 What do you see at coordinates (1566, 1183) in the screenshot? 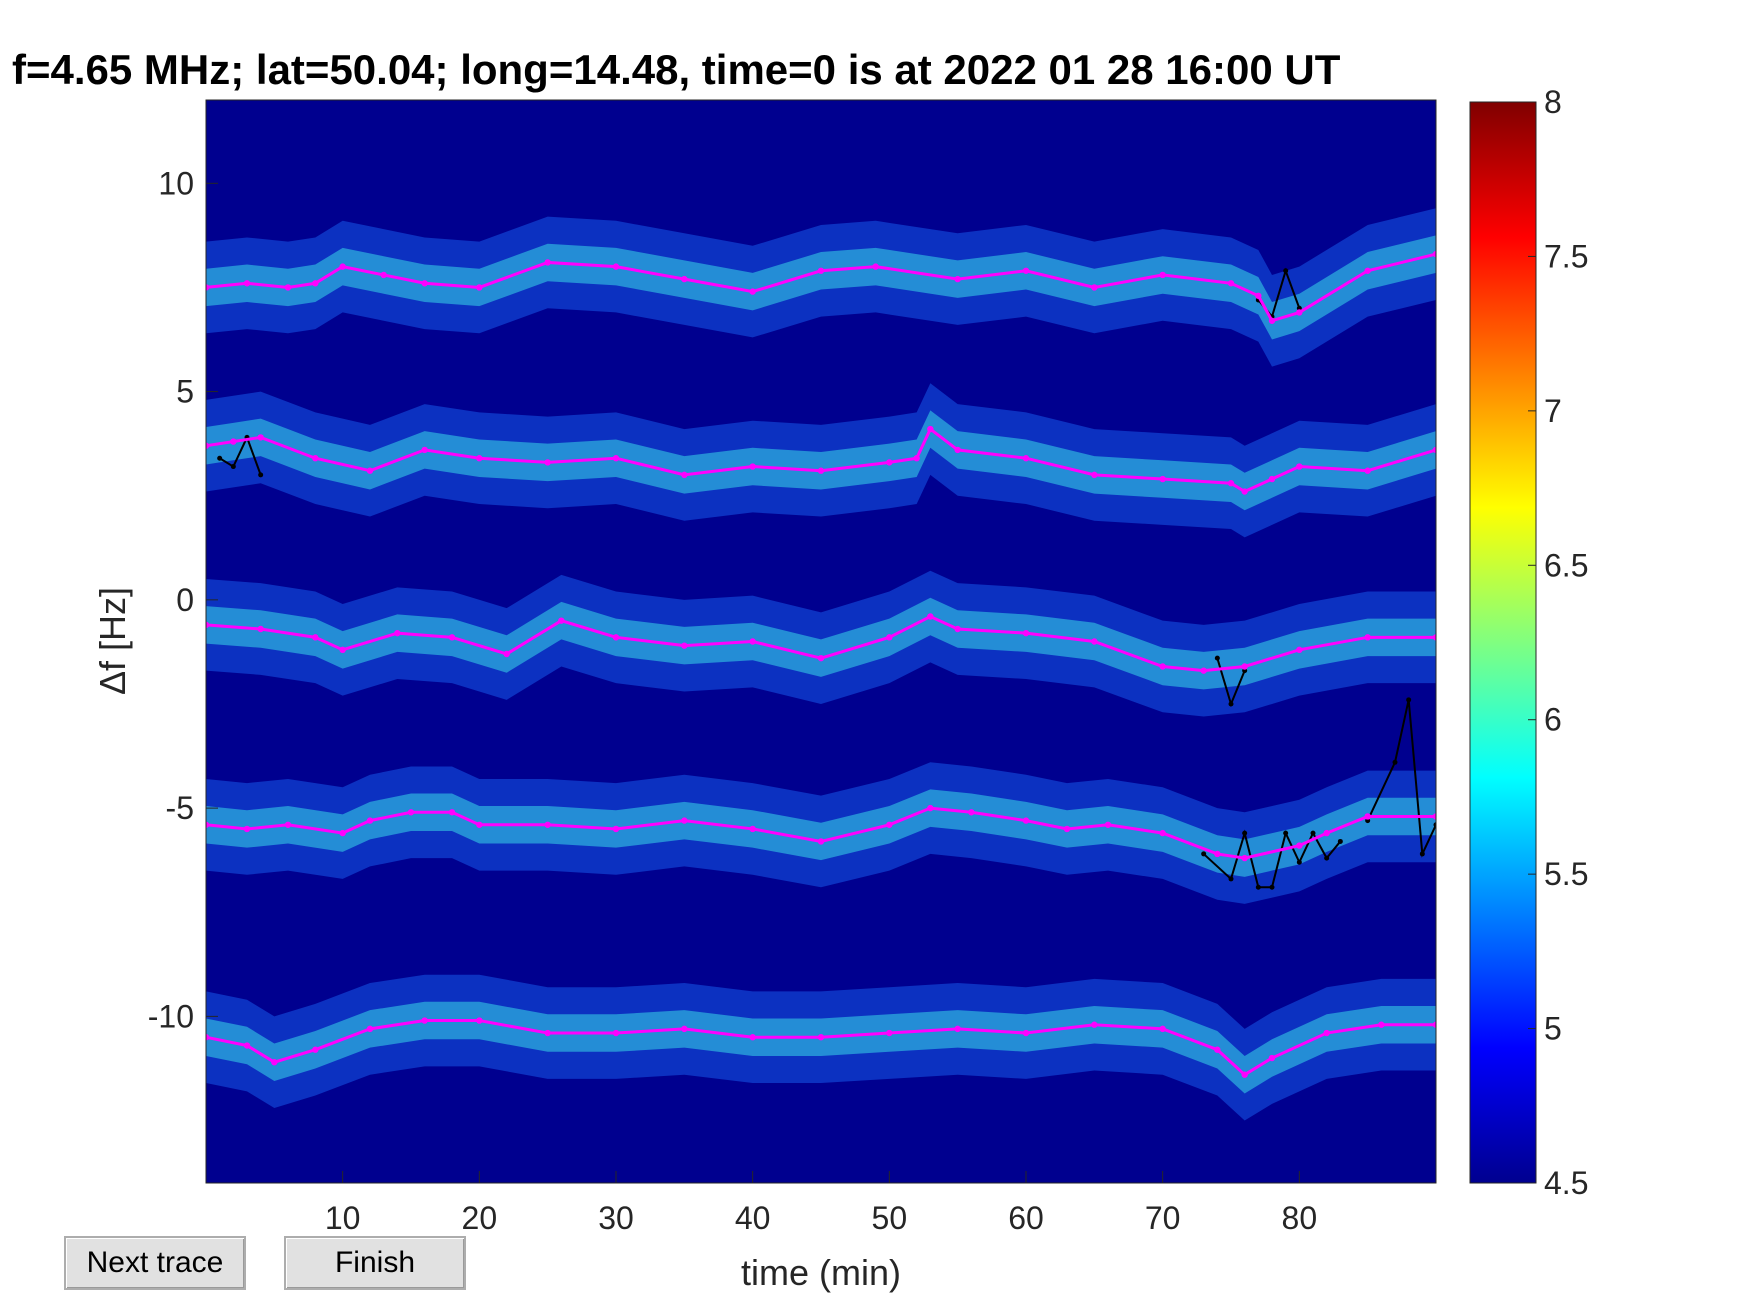
I see `colorbar-tick-label: 4.5` at bounding box center [1566, 1183].